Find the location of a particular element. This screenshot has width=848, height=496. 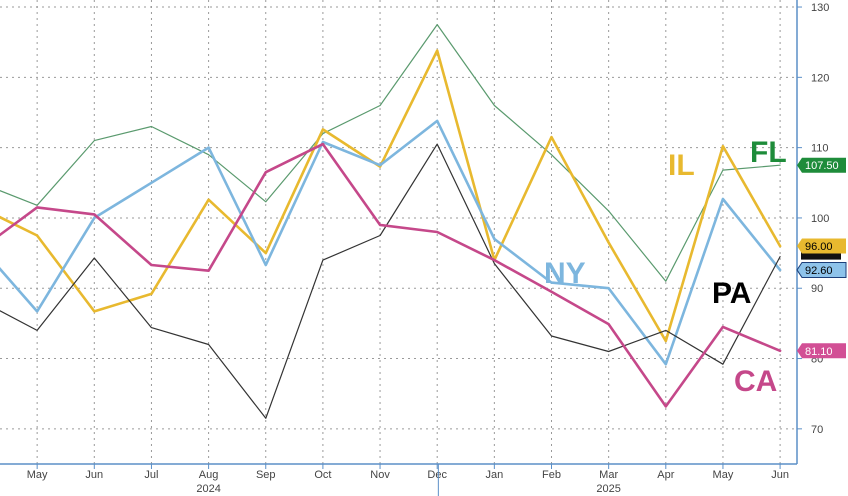

year-label: 2025 is located at coordinates (608, 489).